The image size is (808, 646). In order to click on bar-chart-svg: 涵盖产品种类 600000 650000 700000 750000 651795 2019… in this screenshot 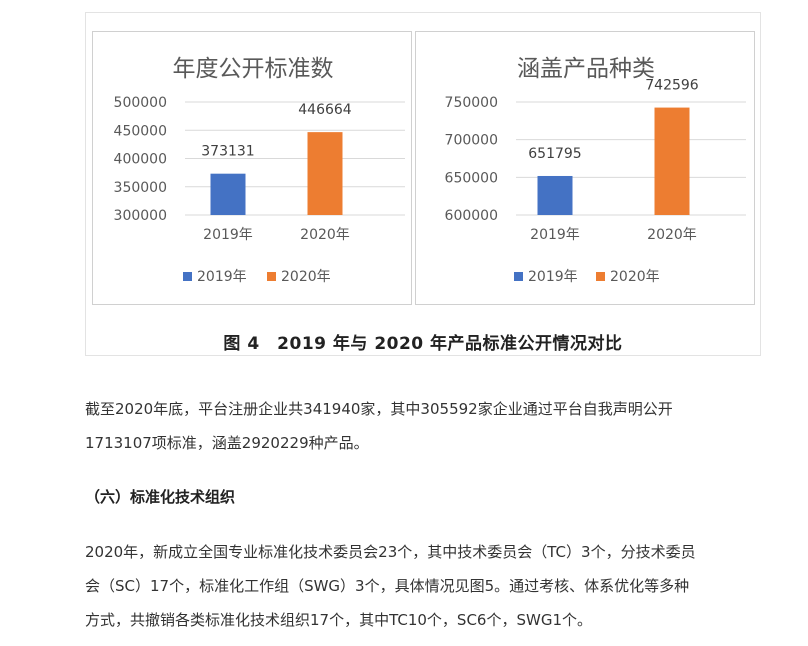, I will do `click(595, 170)`.